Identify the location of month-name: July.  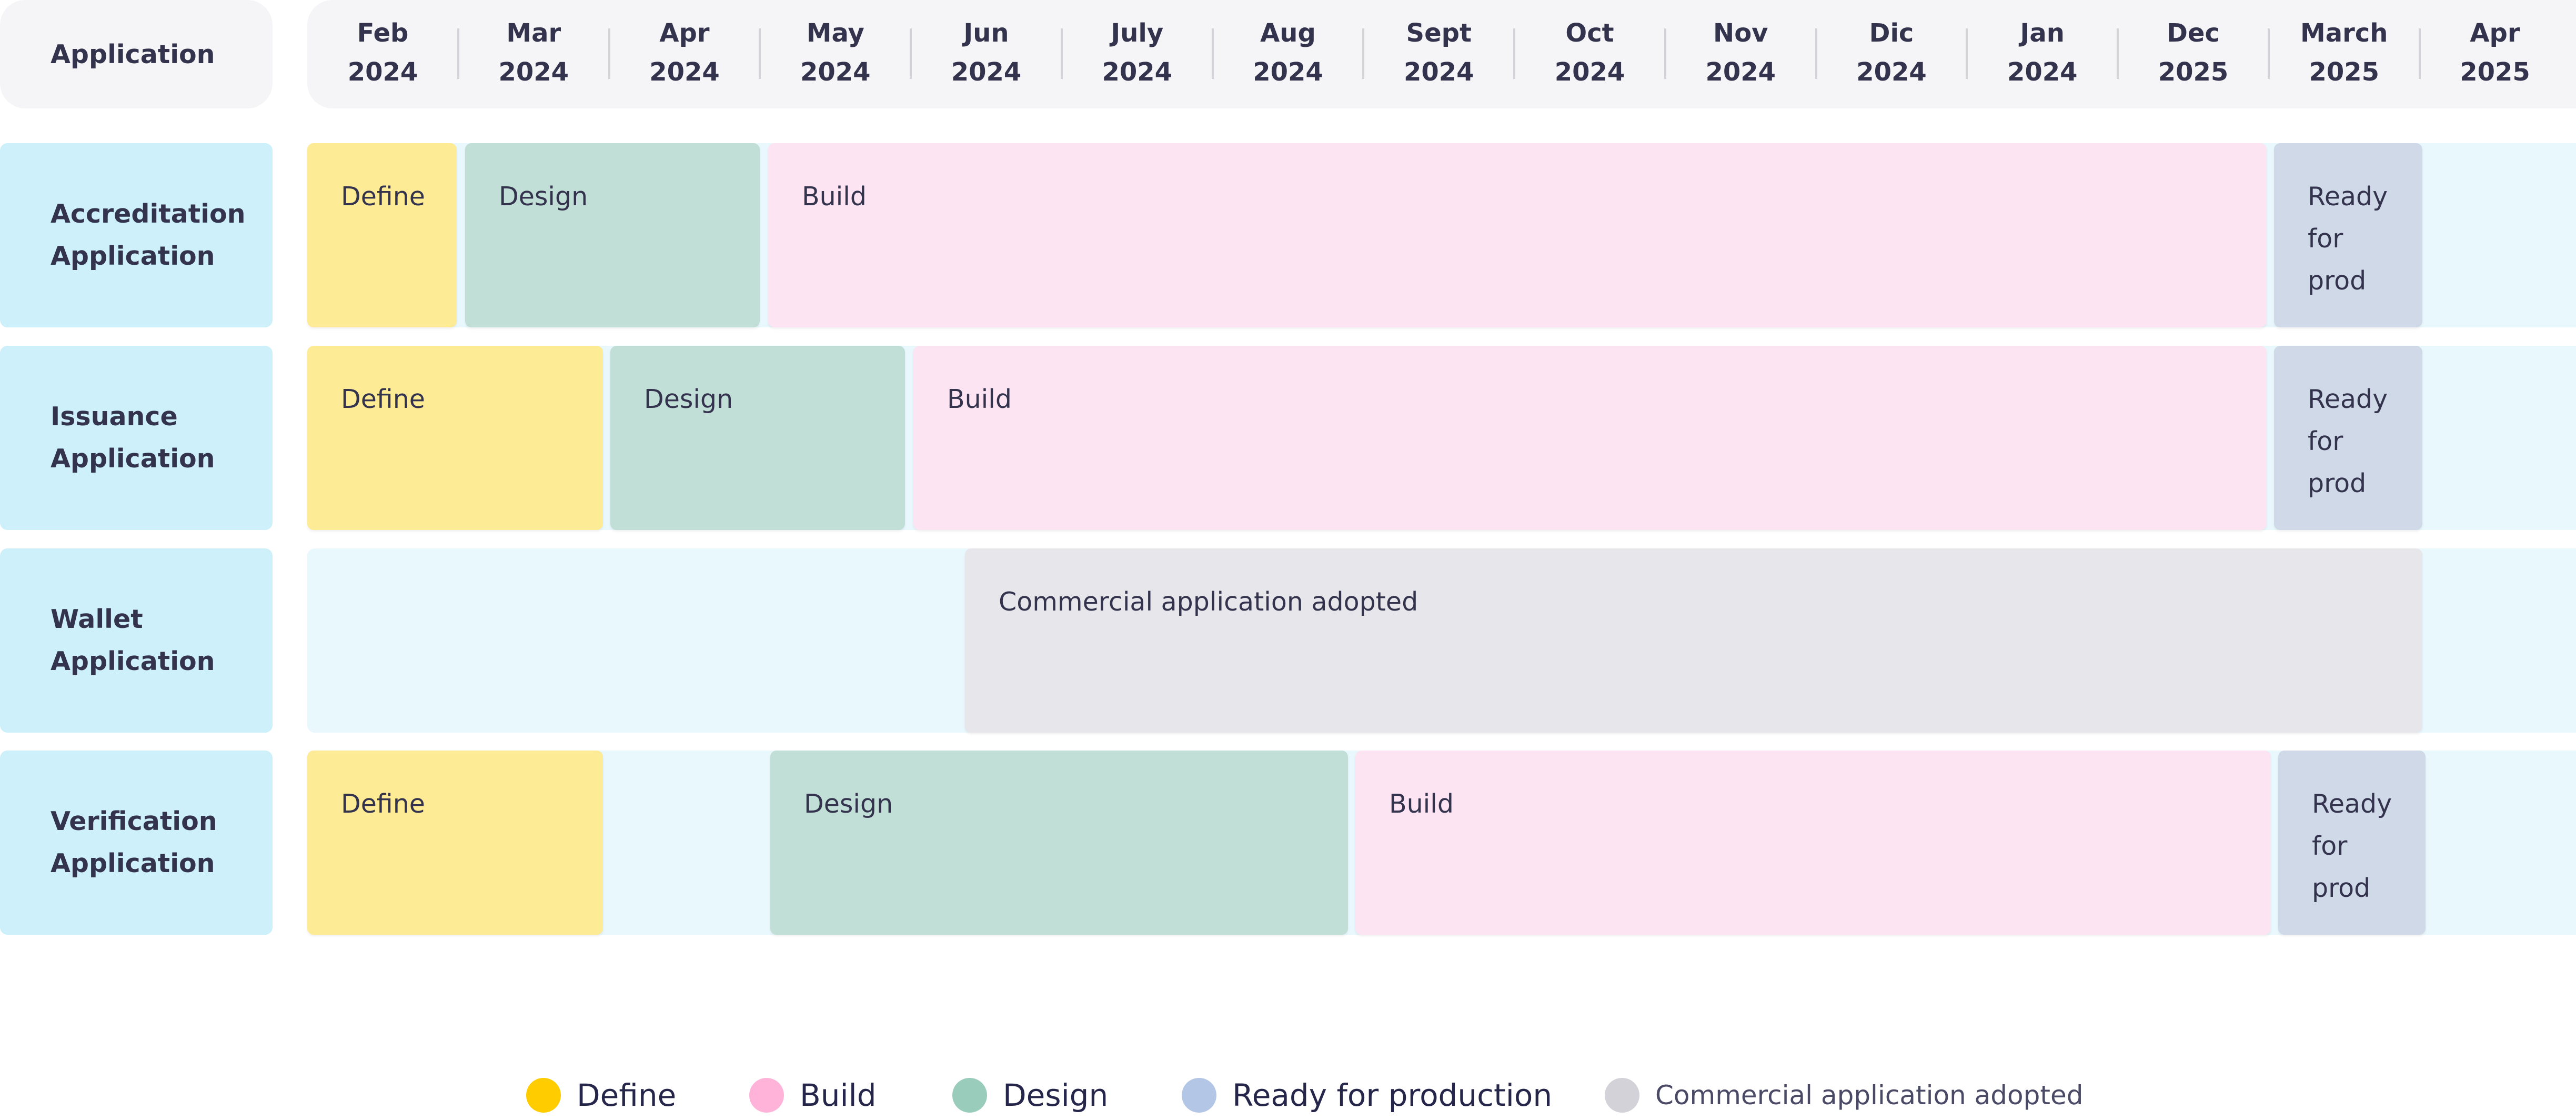
(1137, 33).